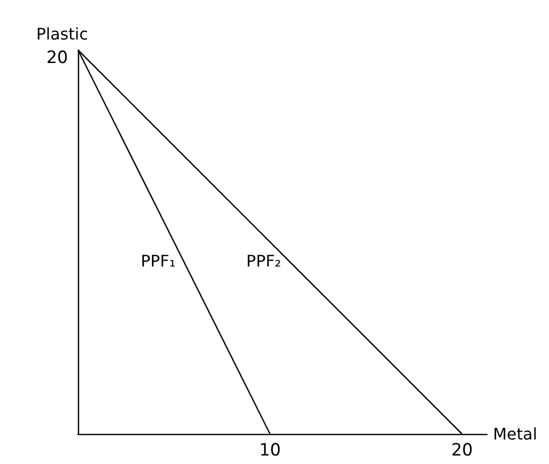 Image resolution: width=549 pixels, height=464 pixels. I want to click on series-label: PPF₁, so click(158, 261).